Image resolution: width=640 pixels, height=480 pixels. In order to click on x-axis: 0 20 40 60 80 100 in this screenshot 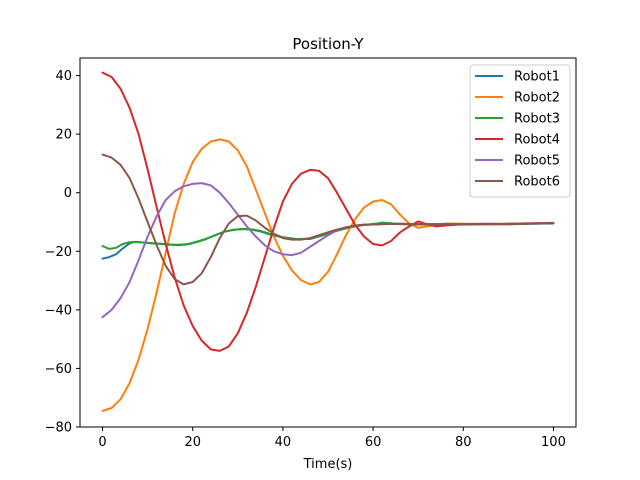, I will do `click(332, 438)`.